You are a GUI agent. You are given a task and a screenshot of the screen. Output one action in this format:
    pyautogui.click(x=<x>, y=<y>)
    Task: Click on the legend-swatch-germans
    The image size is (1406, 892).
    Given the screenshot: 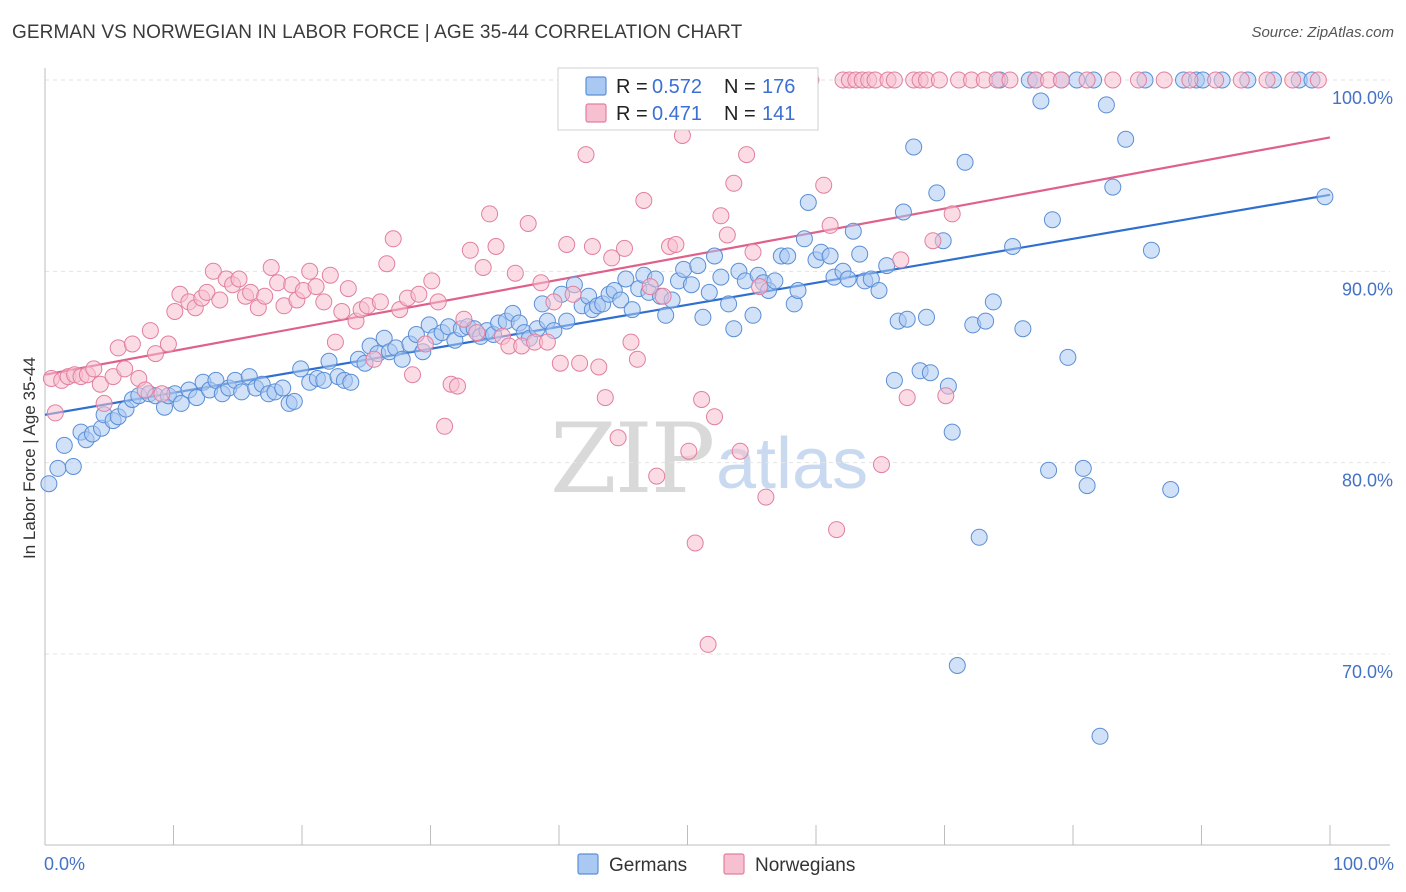 What is the action you would take?
    pyautogui.click(x=596, y=86)
    